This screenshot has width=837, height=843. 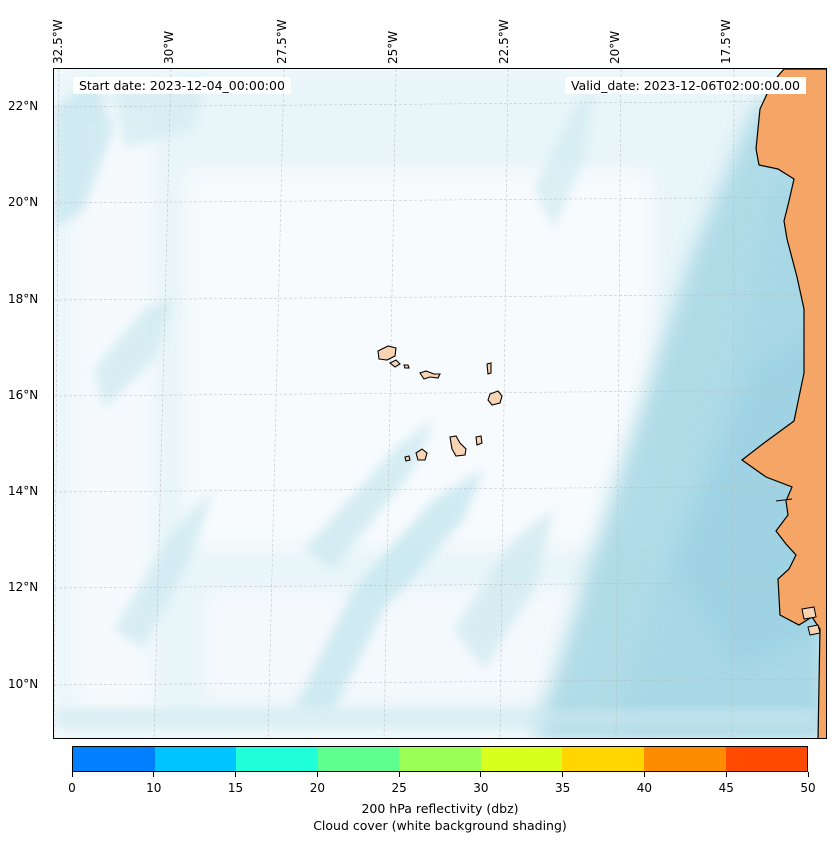 I want to click on reflectivity-colorbar, so click(x=440, y=759).